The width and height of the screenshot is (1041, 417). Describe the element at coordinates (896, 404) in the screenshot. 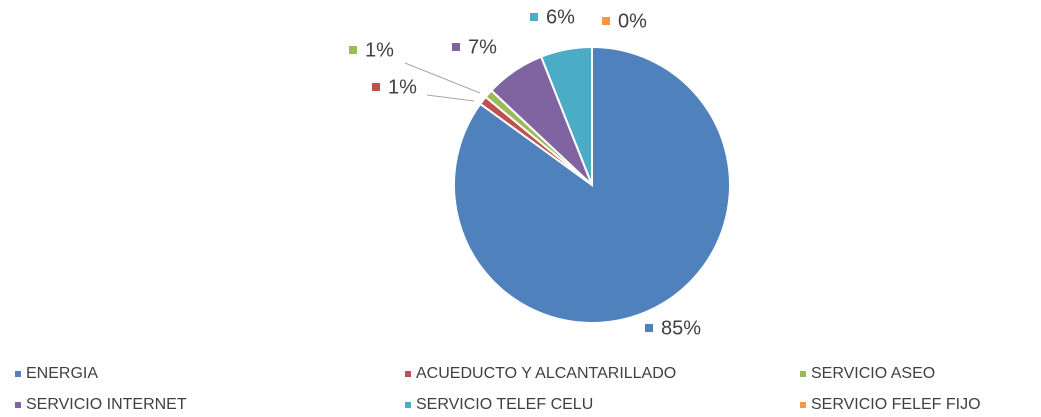

I see `legend-label: SERVICIO FELEF FIJO` at that location.